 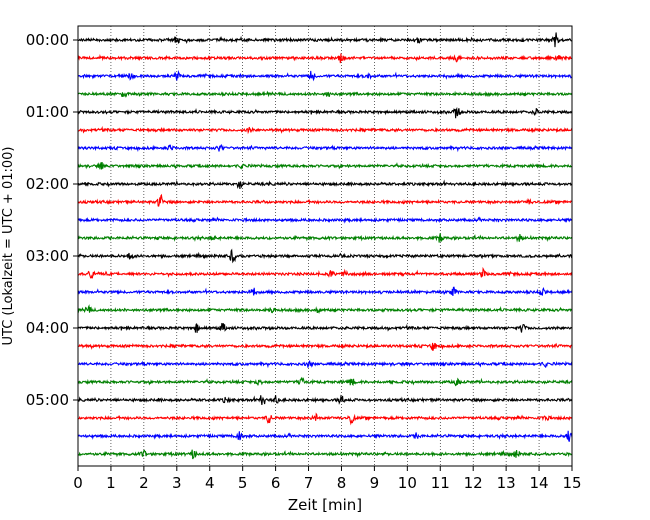 What do you see at coordinates (47, 40) in the screenshot?
I see `y-tick-label: 00:00` at bounding box center [47, 40].